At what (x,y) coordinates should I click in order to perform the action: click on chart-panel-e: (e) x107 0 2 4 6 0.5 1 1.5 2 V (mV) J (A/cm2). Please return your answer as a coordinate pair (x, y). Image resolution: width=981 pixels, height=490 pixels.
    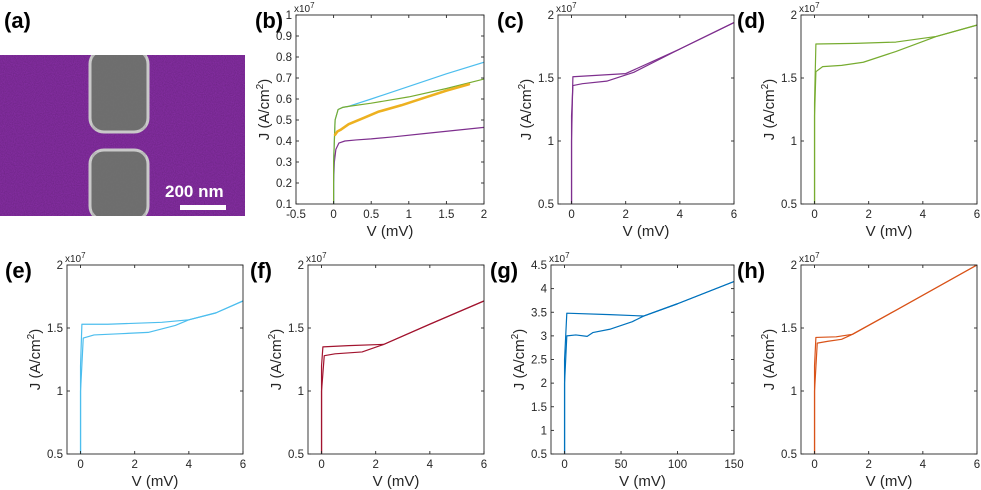
    Looking at the image, I should click on (125, 370).